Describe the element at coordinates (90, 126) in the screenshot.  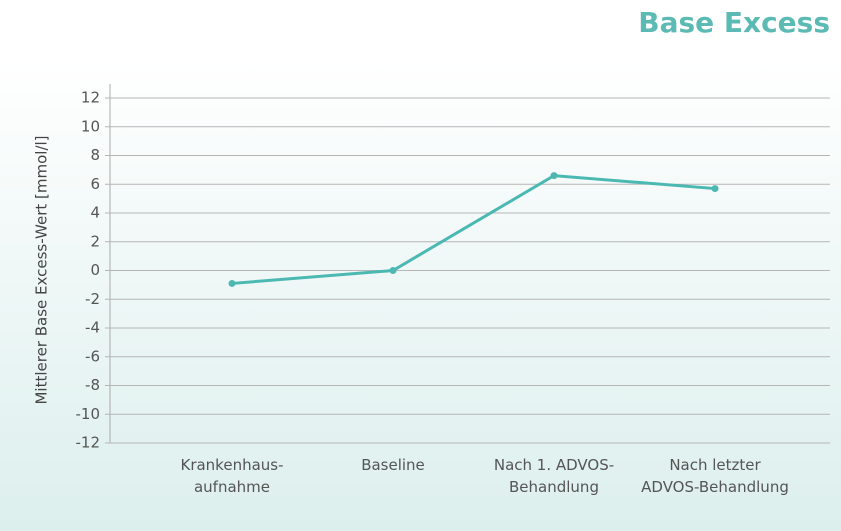
I see `y-tick-label: 10` at that location.